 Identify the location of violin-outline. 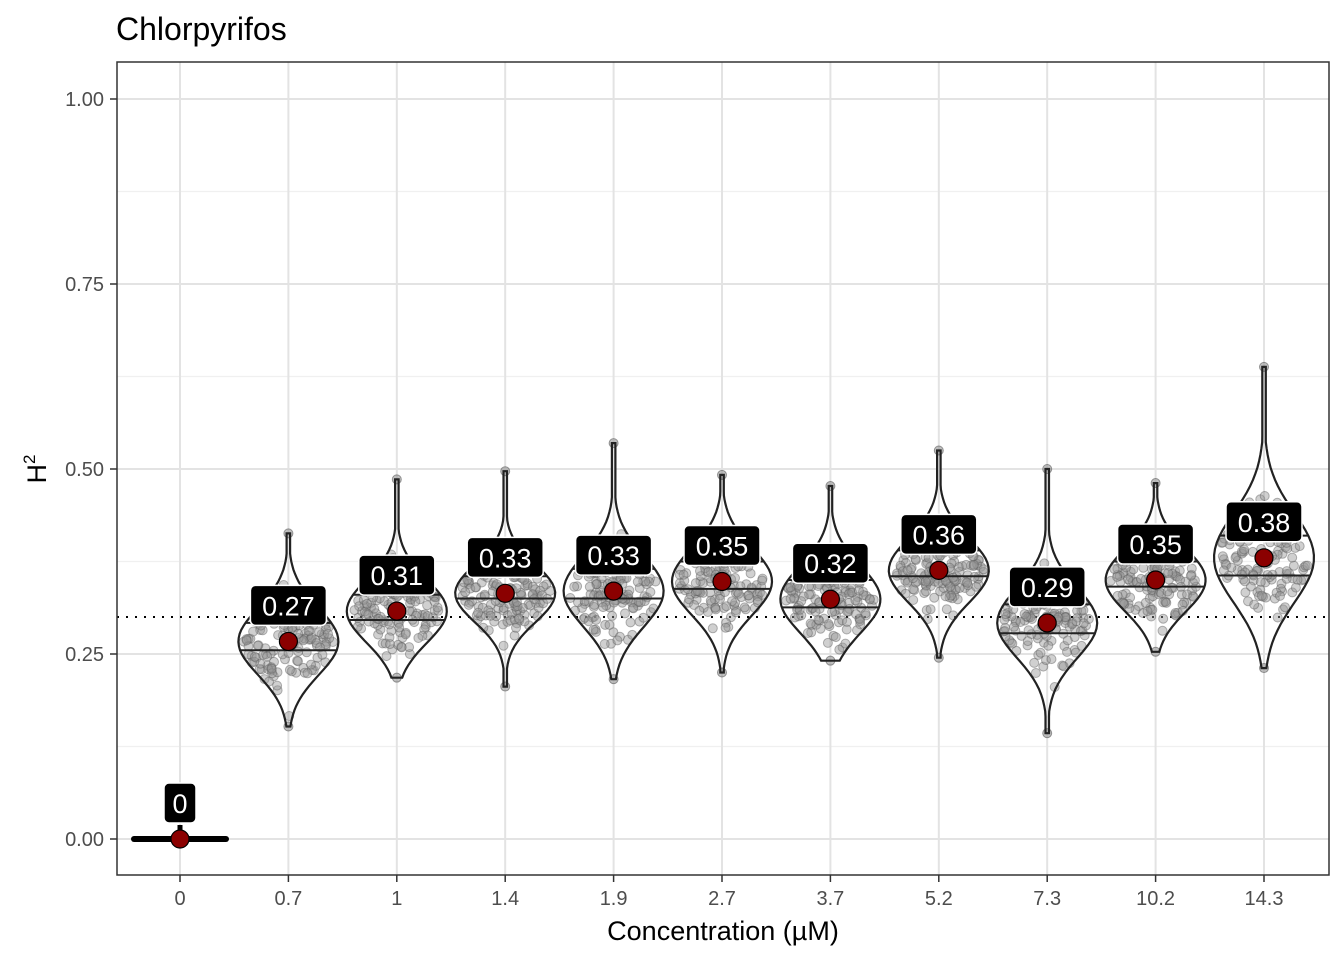
(505, 579).